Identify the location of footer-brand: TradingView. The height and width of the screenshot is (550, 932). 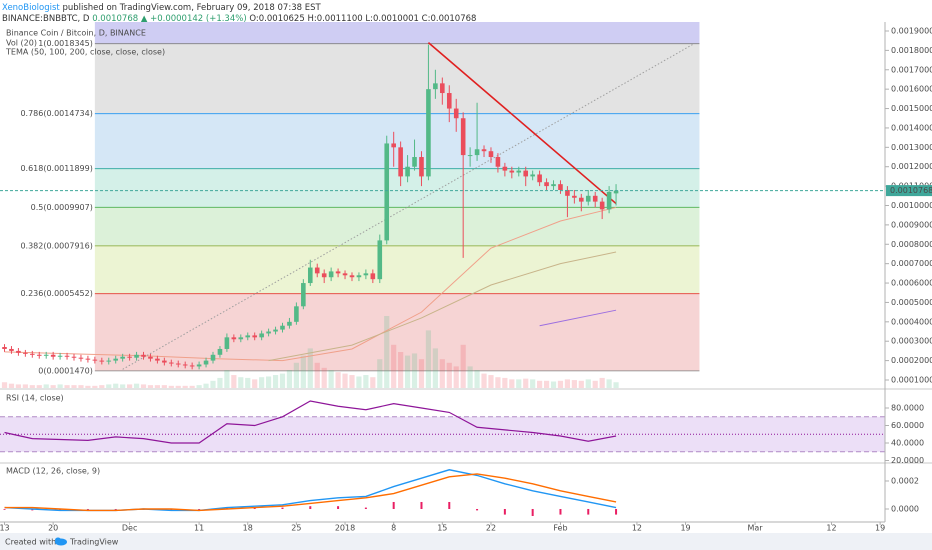
(94, 542).